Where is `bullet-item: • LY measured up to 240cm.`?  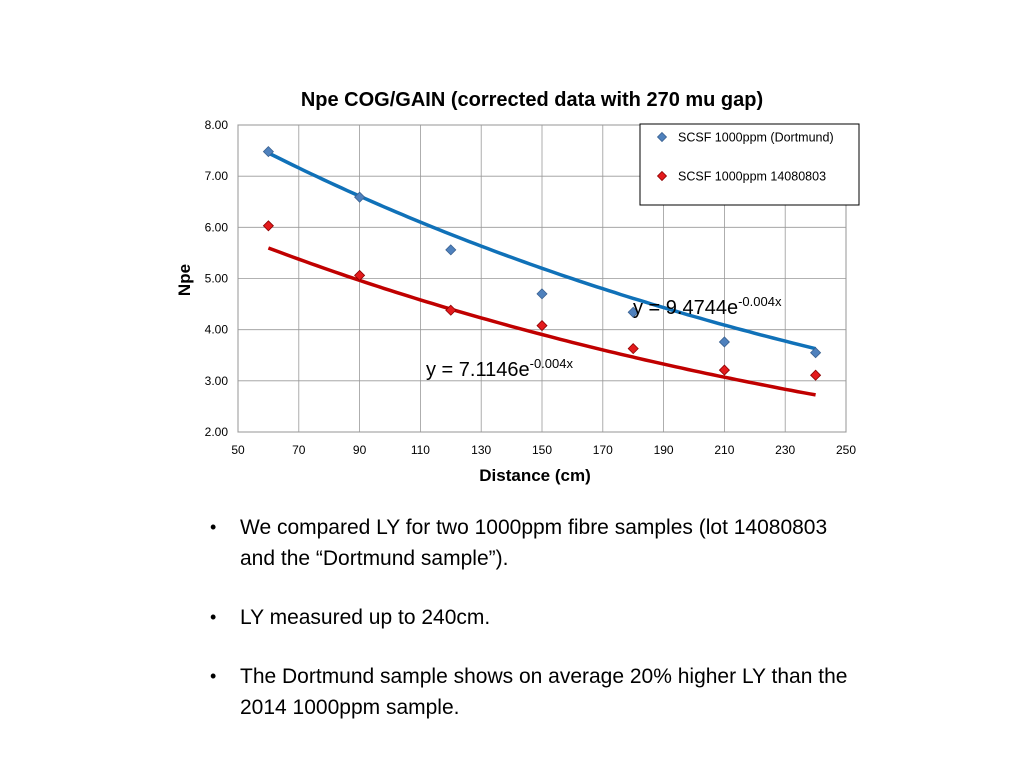 bullet-item: • LY measured up to 240cm. is located at coordinates (350, 617).